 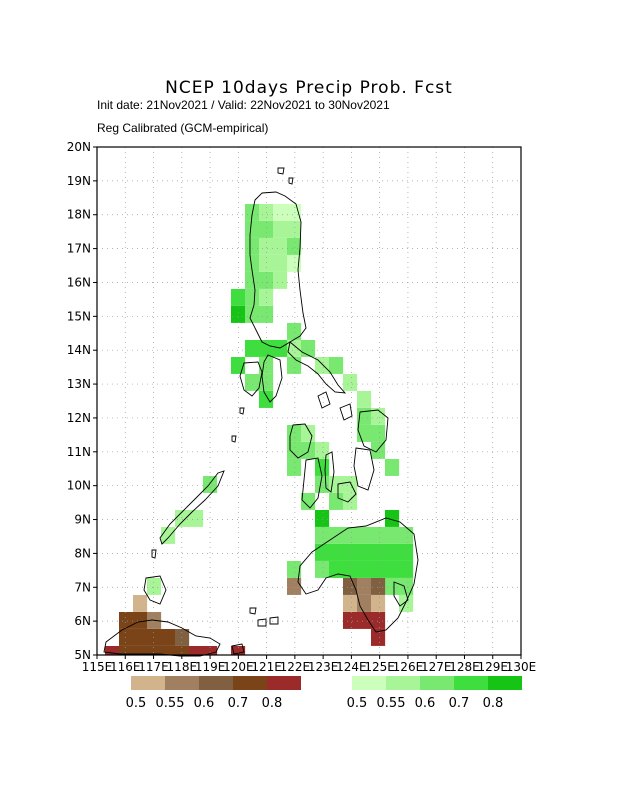 What do you see at coordinates (182, 667) in the screenshot?
I see `lon-label: 118E` at bounding box center [182, 667].